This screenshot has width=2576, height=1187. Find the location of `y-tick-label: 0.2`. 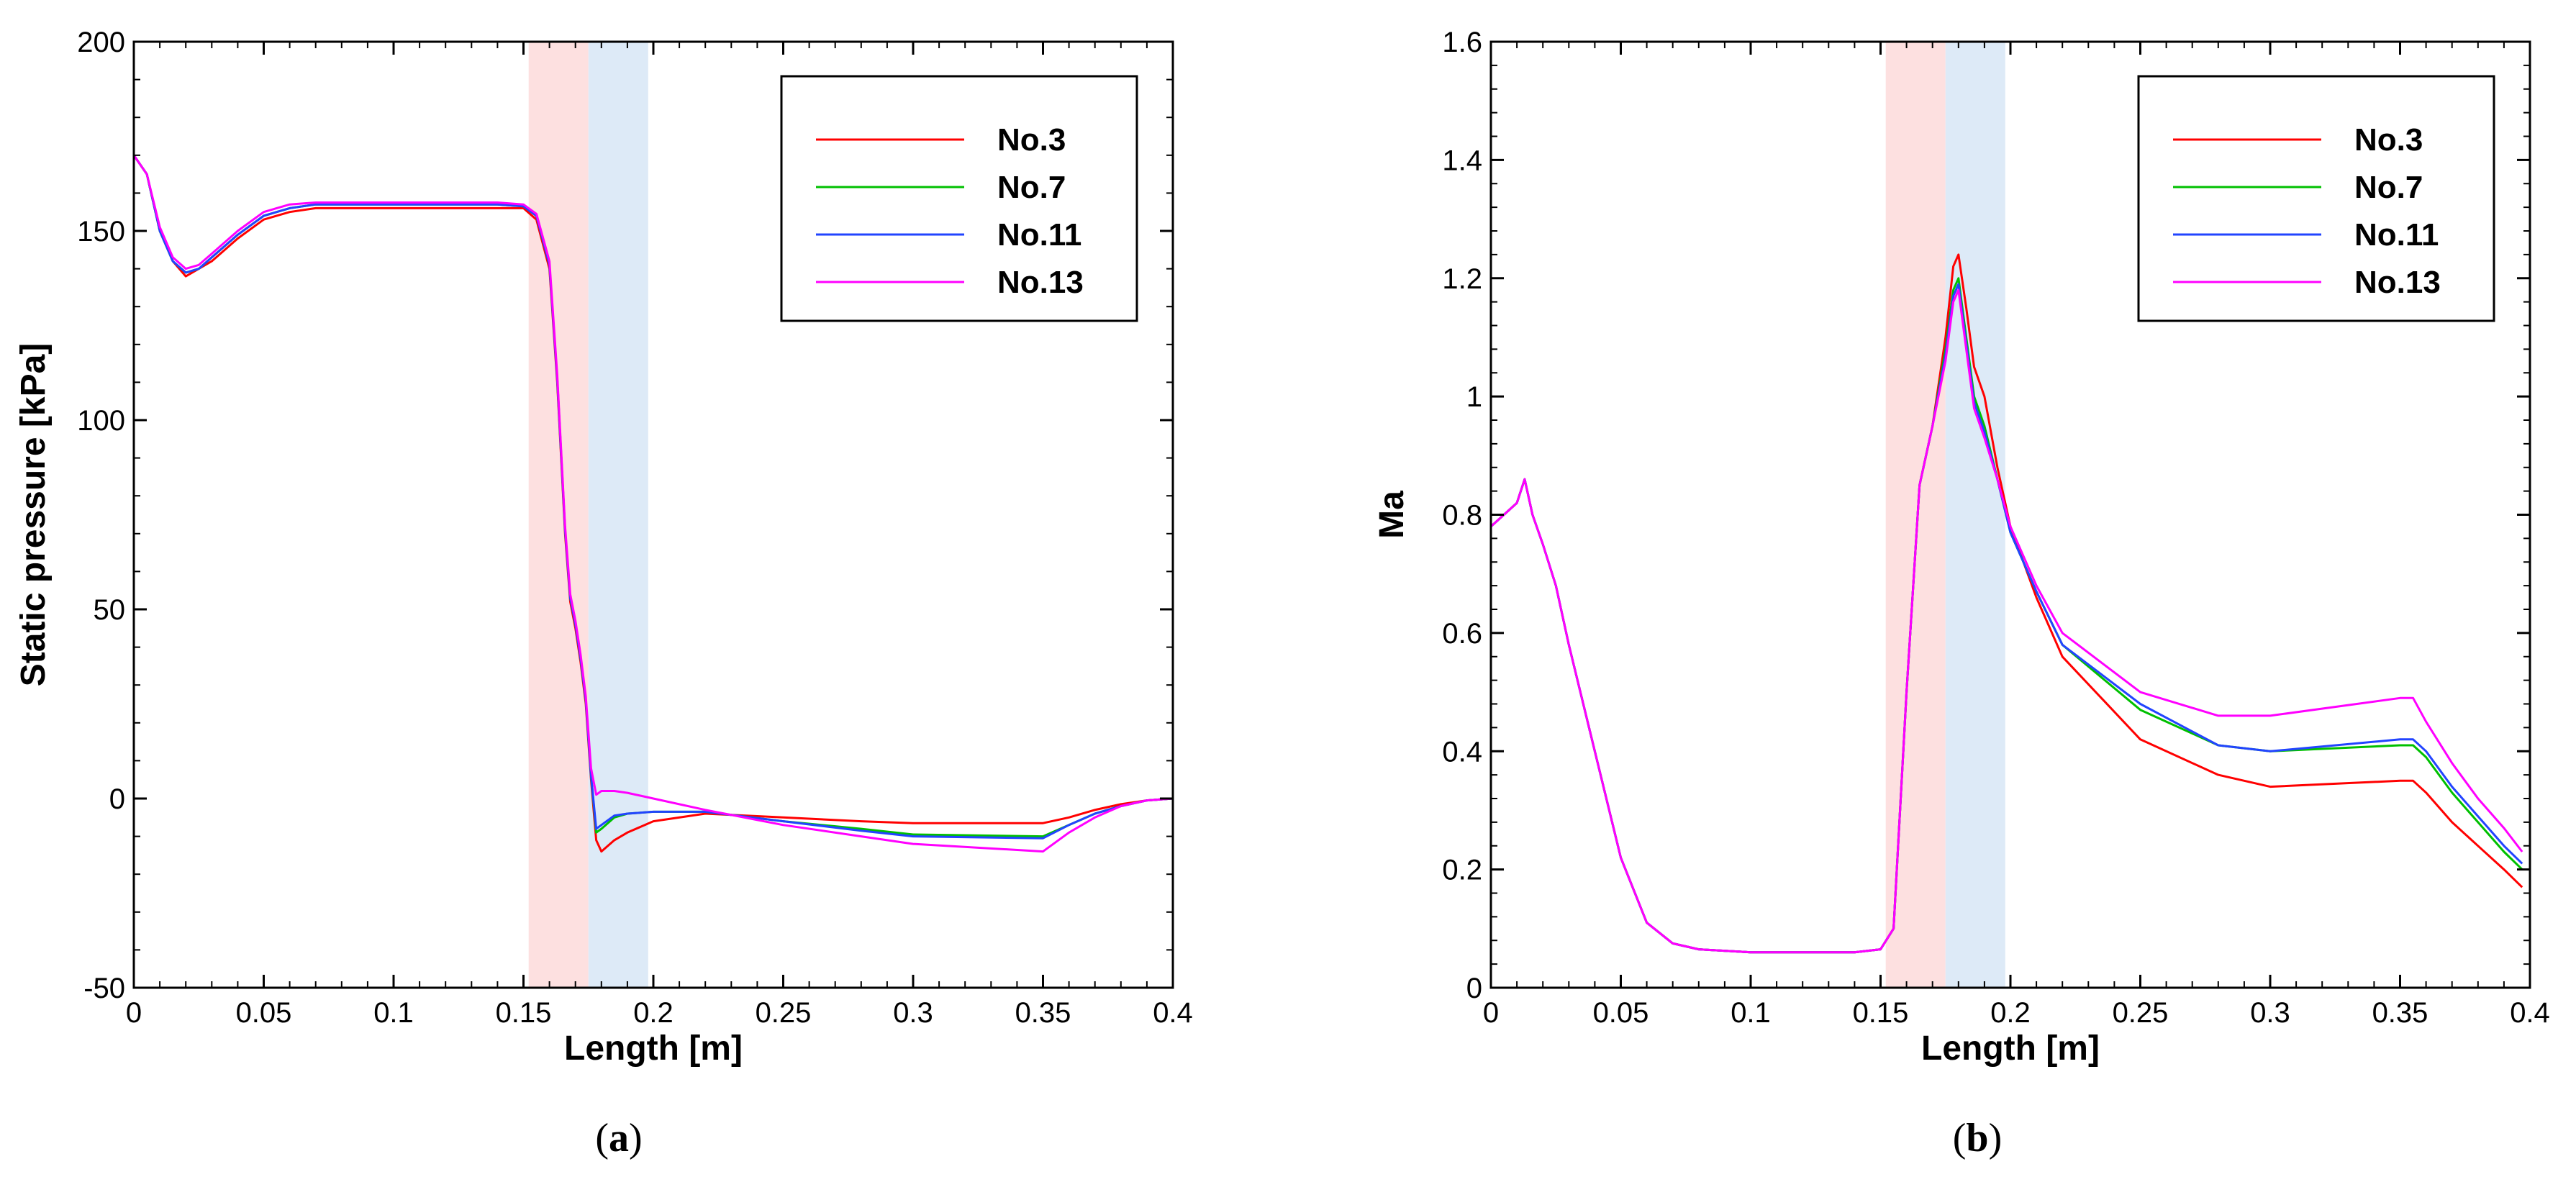

y-tick-label: 0.2 is located at coordinates (1462, 870).